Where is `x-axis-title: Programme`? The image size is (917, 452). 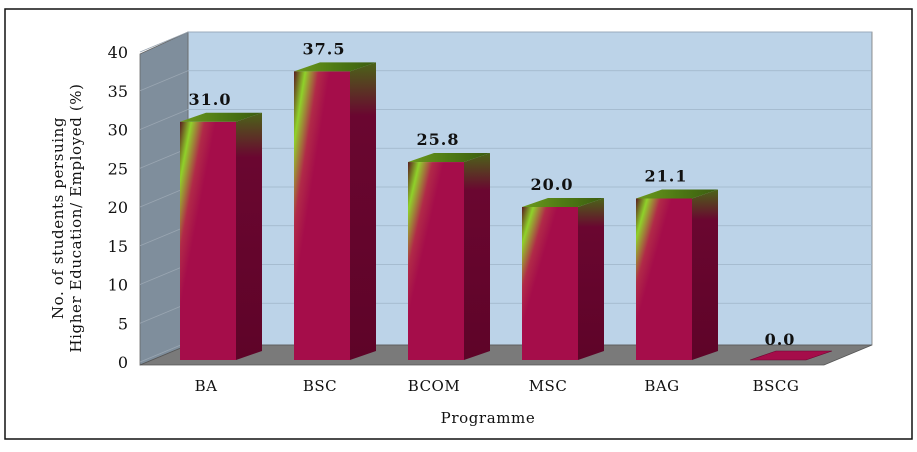 x-axis-title: Programme is located at coordinates (488, 418).